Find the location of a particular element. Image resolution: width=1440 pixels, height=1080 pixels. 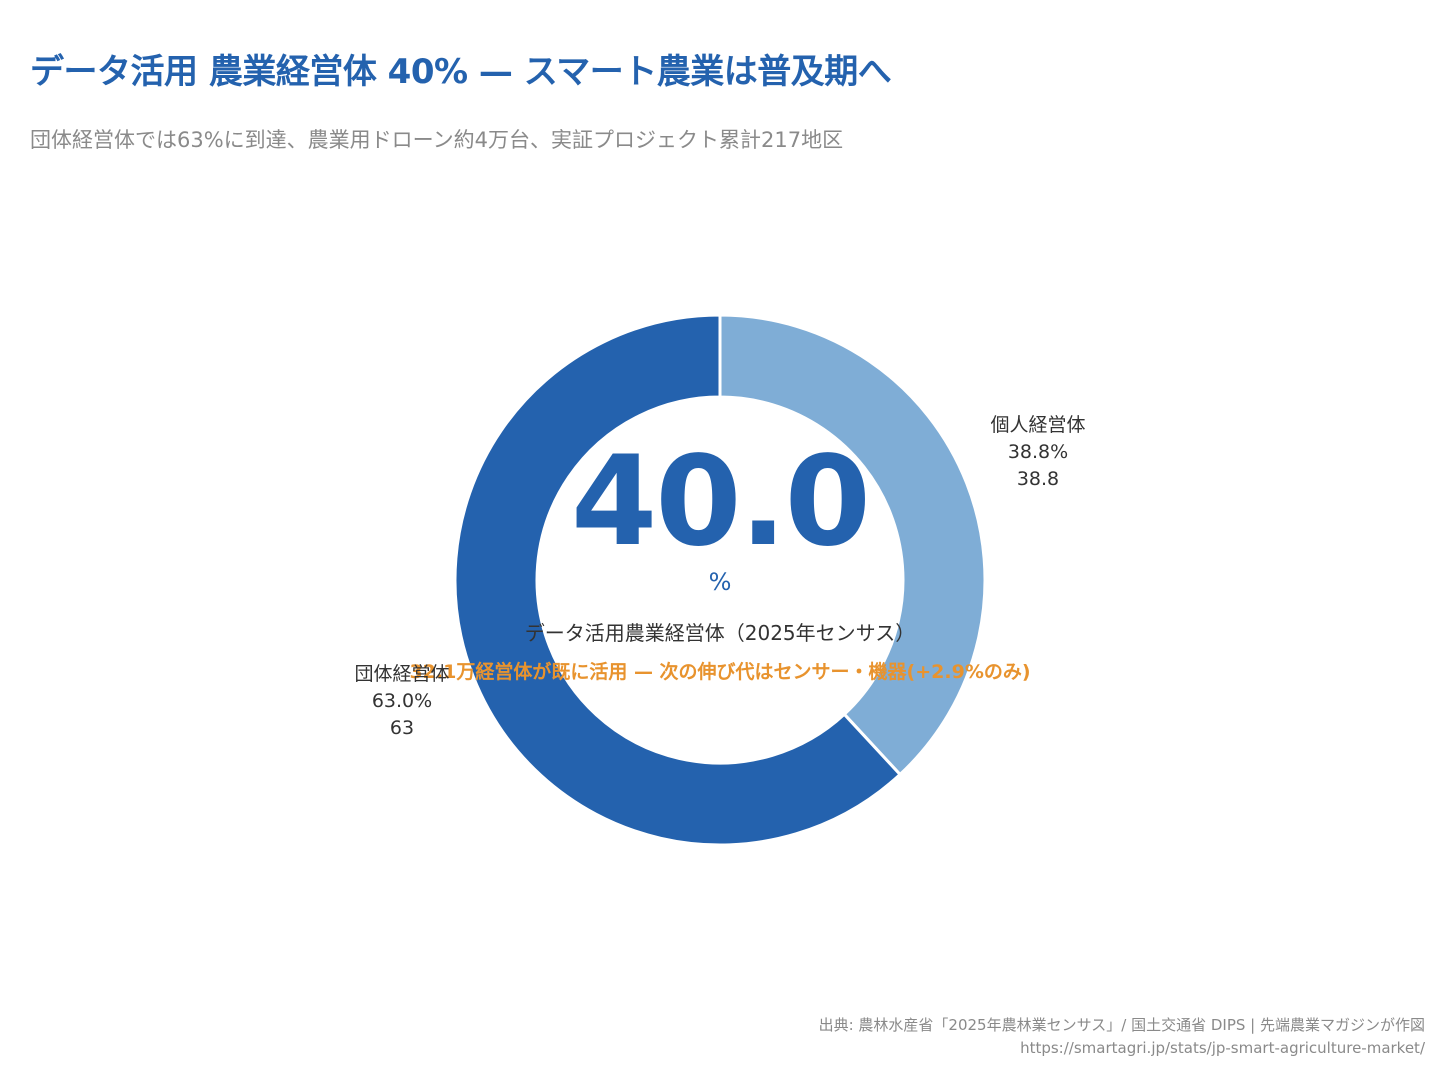

center-note: 32.1万経営体が既に活用 — 次の伸び代はセンサー・機器(+2.9%のみ) is located at coordinates (720, 672).